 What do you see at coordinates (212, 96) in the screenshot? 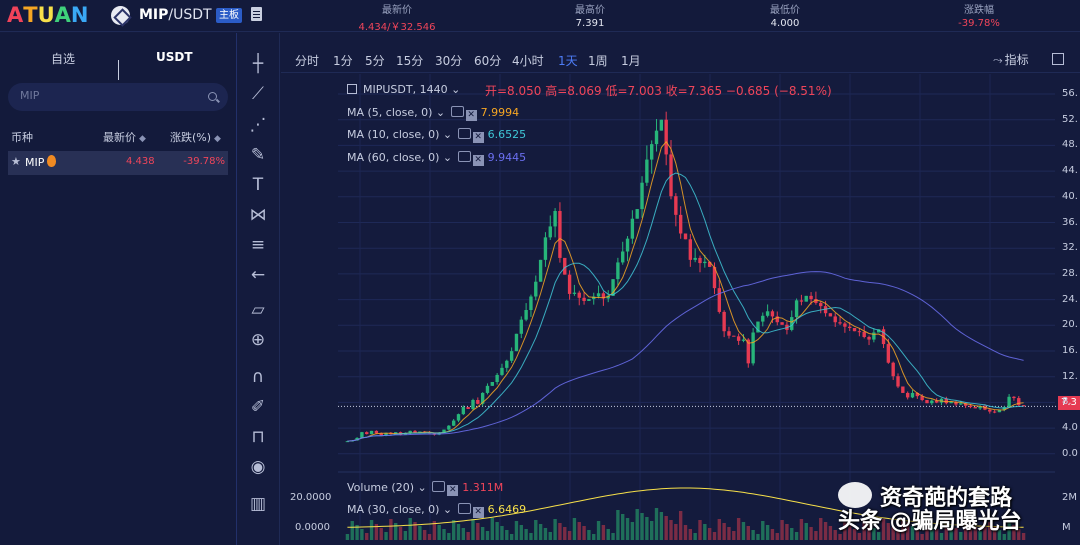
I see `search-icon` at bounding box center [212, 96].